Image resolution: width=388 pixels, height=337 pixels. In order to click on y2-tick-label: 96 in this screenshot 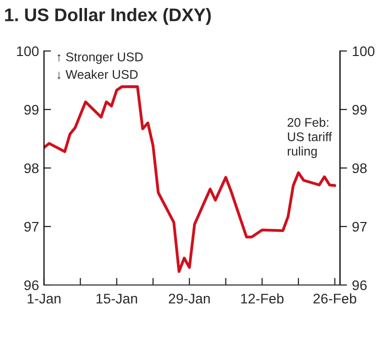, I will do `click(359, 285)`.